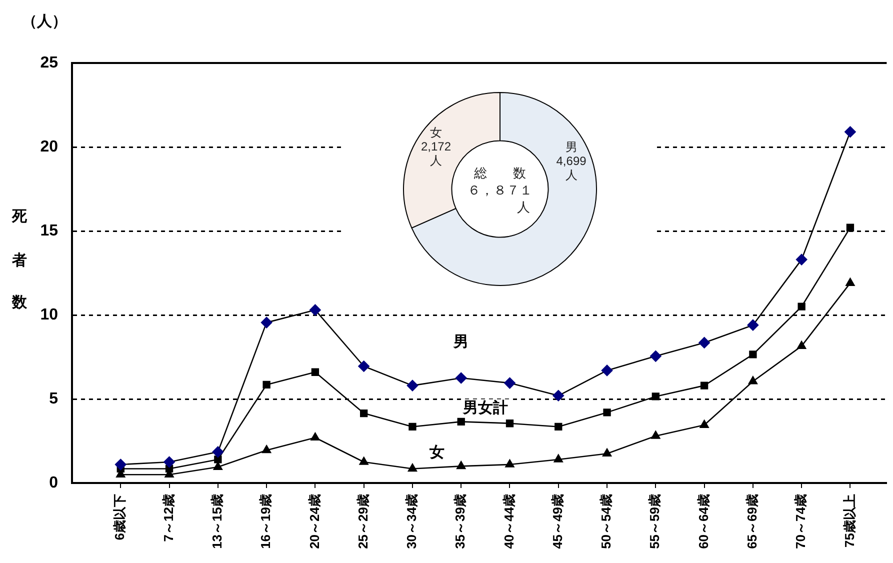 The height and width of the screenshot is (563, 893). I want to click on x-tick-label: 6歳以下, so click(120, 517).